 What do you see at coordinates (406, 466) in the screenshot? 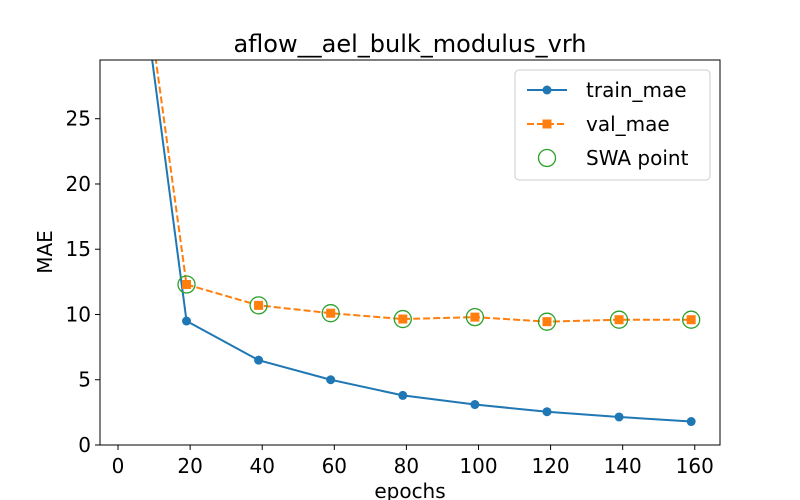
I see `x-tick-label: 80` at bounding box center [406, 466].